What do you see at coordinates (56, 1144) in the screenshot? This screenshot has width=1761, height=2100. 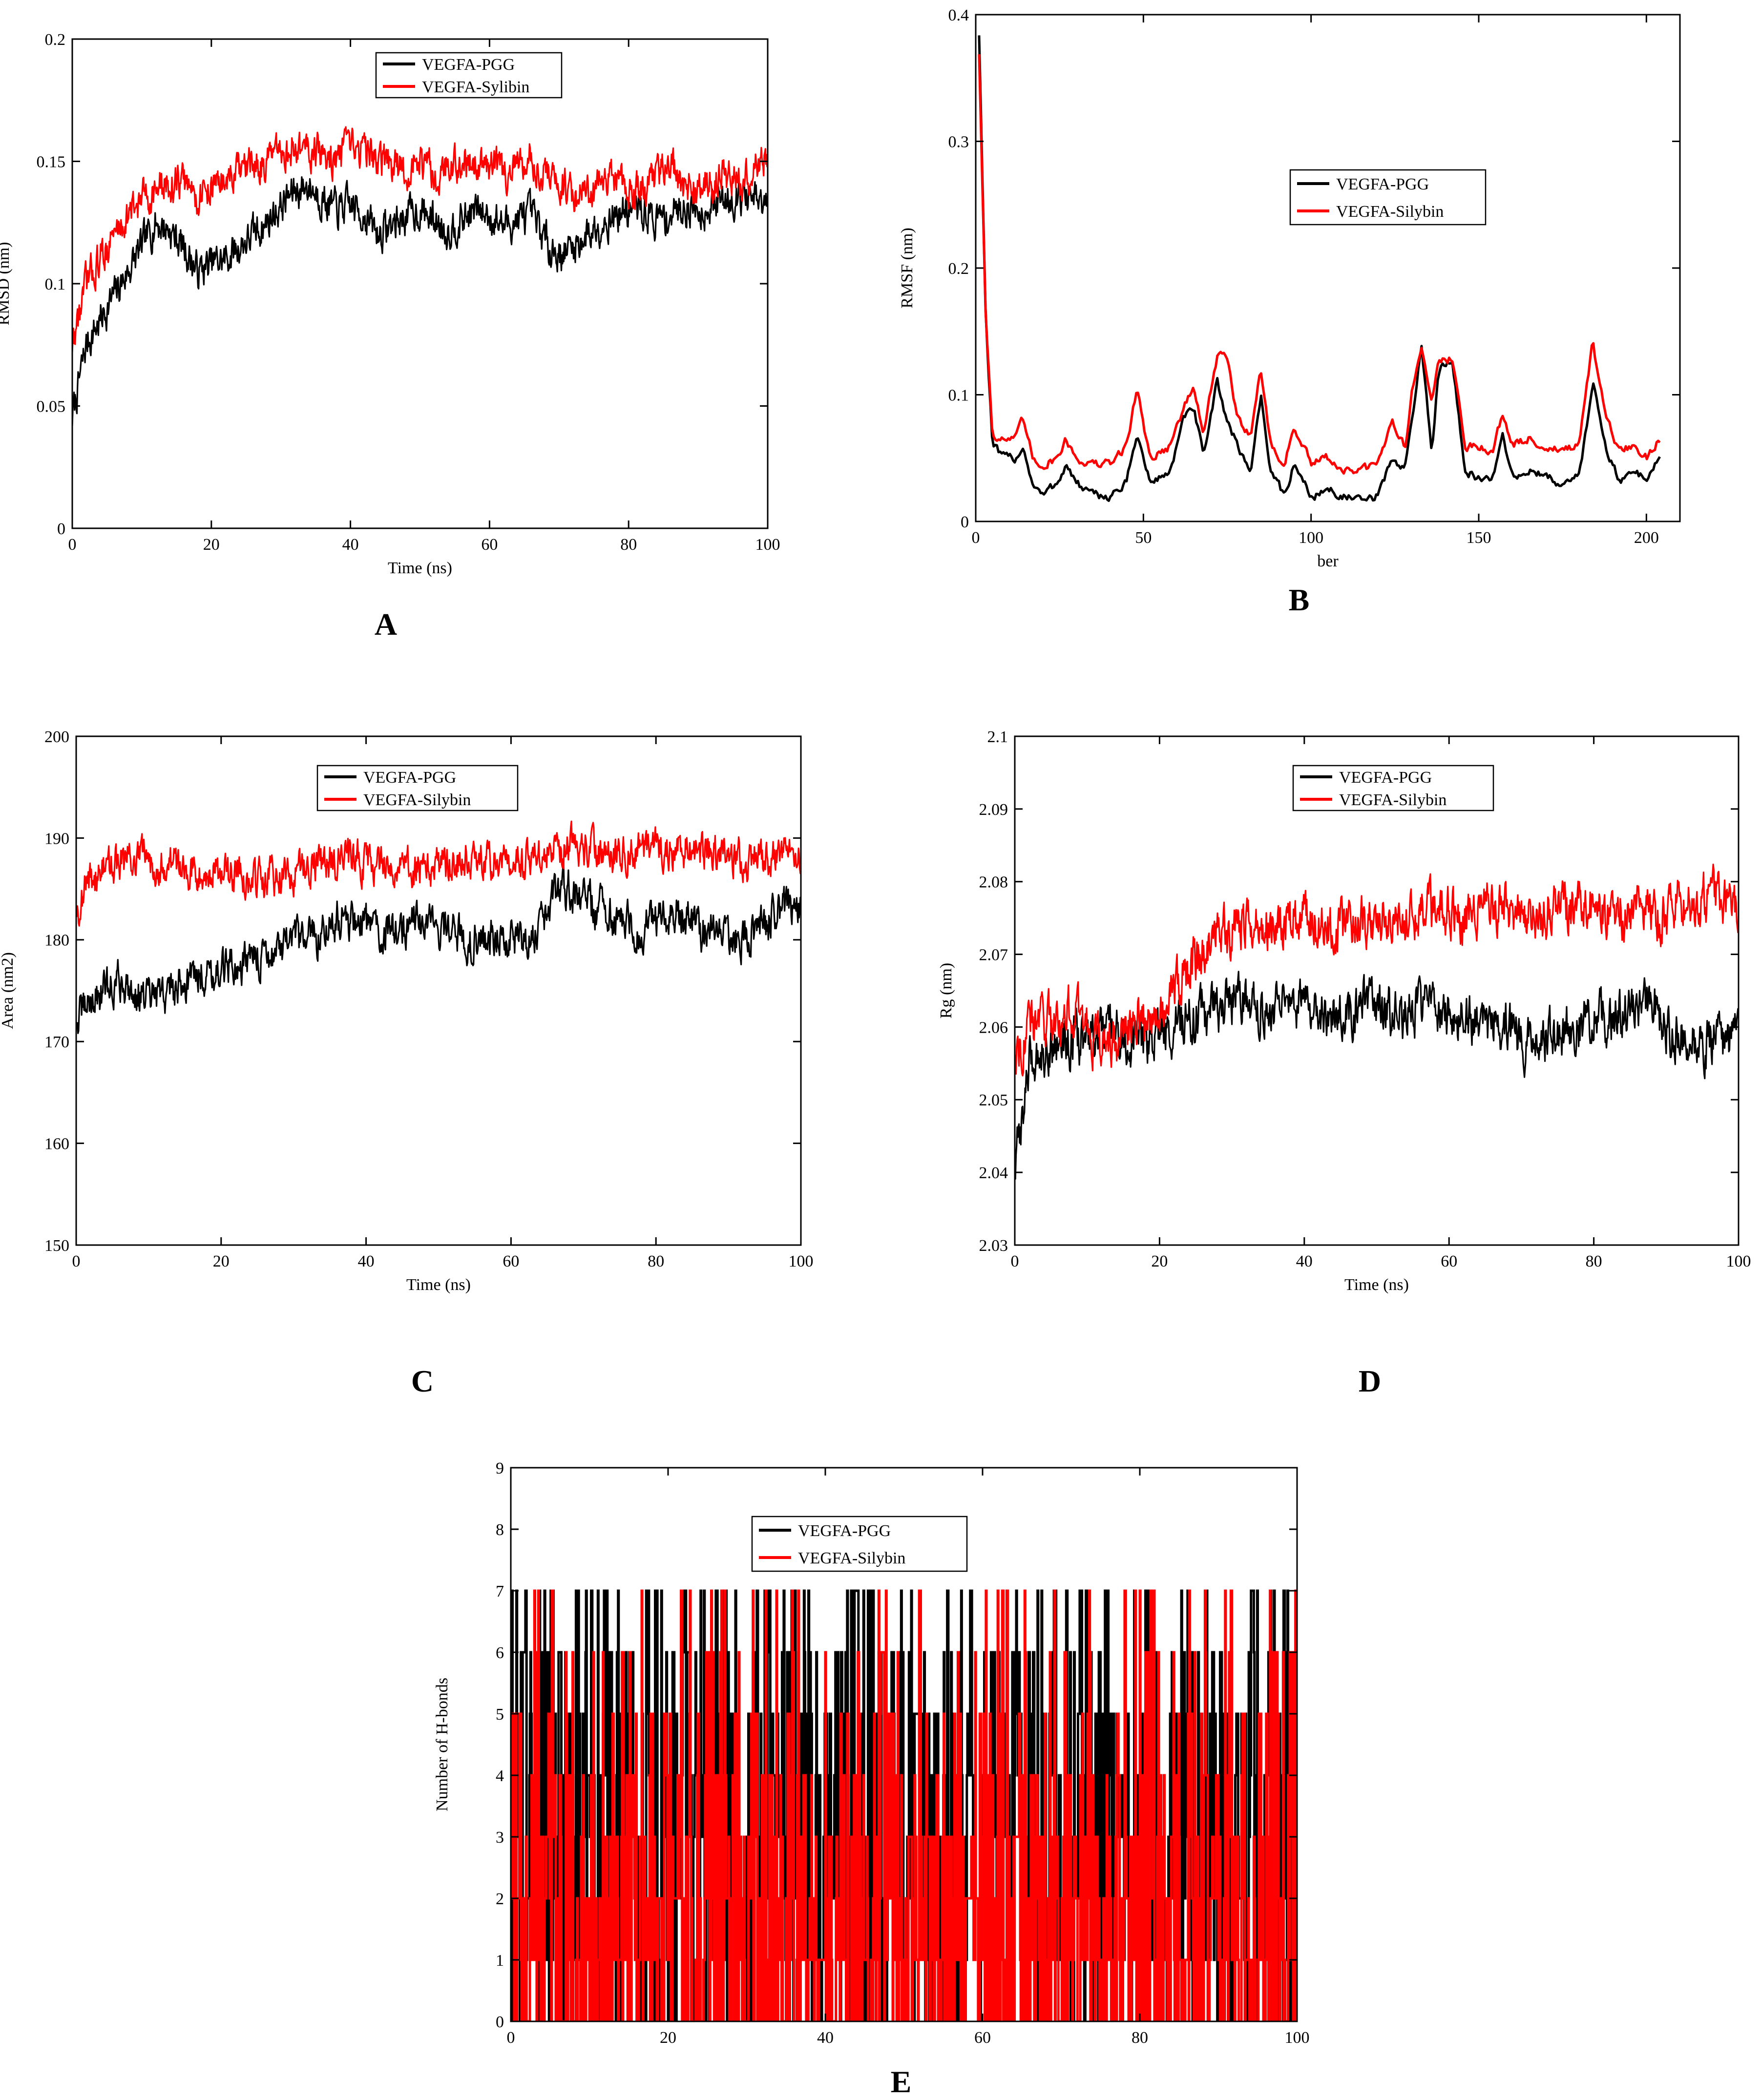 I see `y-tick-label: 160` at bounding box center [56, 1144].